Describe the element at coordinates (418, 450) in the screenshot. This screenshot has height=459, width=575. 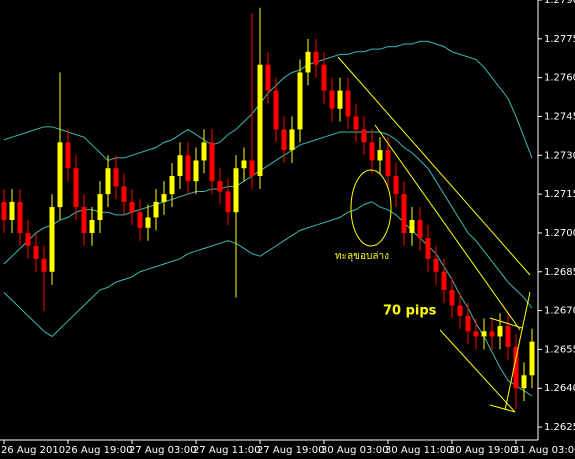
I see `x-tick-label: 30 Aug 11:00` at that location.